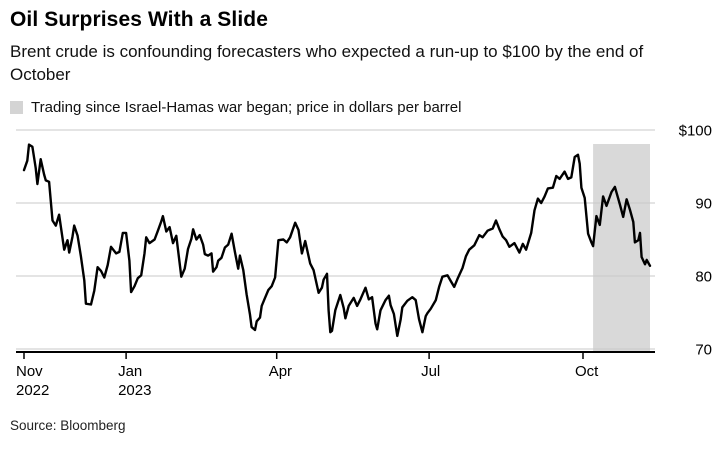 The image size is (712, 450). Describe the element at coordinates (703, 204) in the screenshot. I see `y-axis-label: 90` at that location.